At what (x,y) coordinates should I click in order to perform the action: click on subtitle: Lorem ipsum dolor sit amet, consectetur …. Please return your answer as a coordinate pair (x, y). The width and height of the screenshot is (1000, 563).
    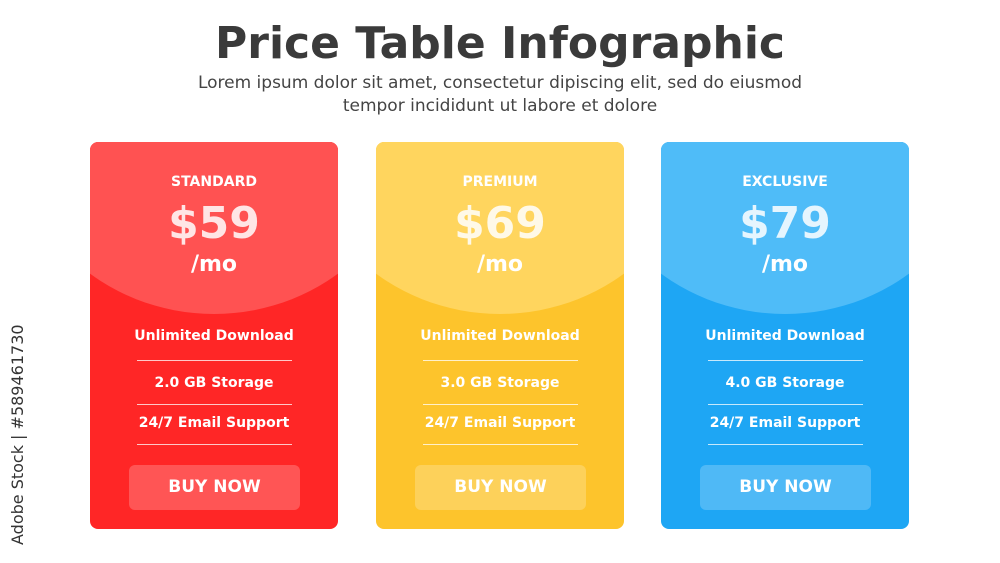
    Looking at the image, I should click on (500, 83).